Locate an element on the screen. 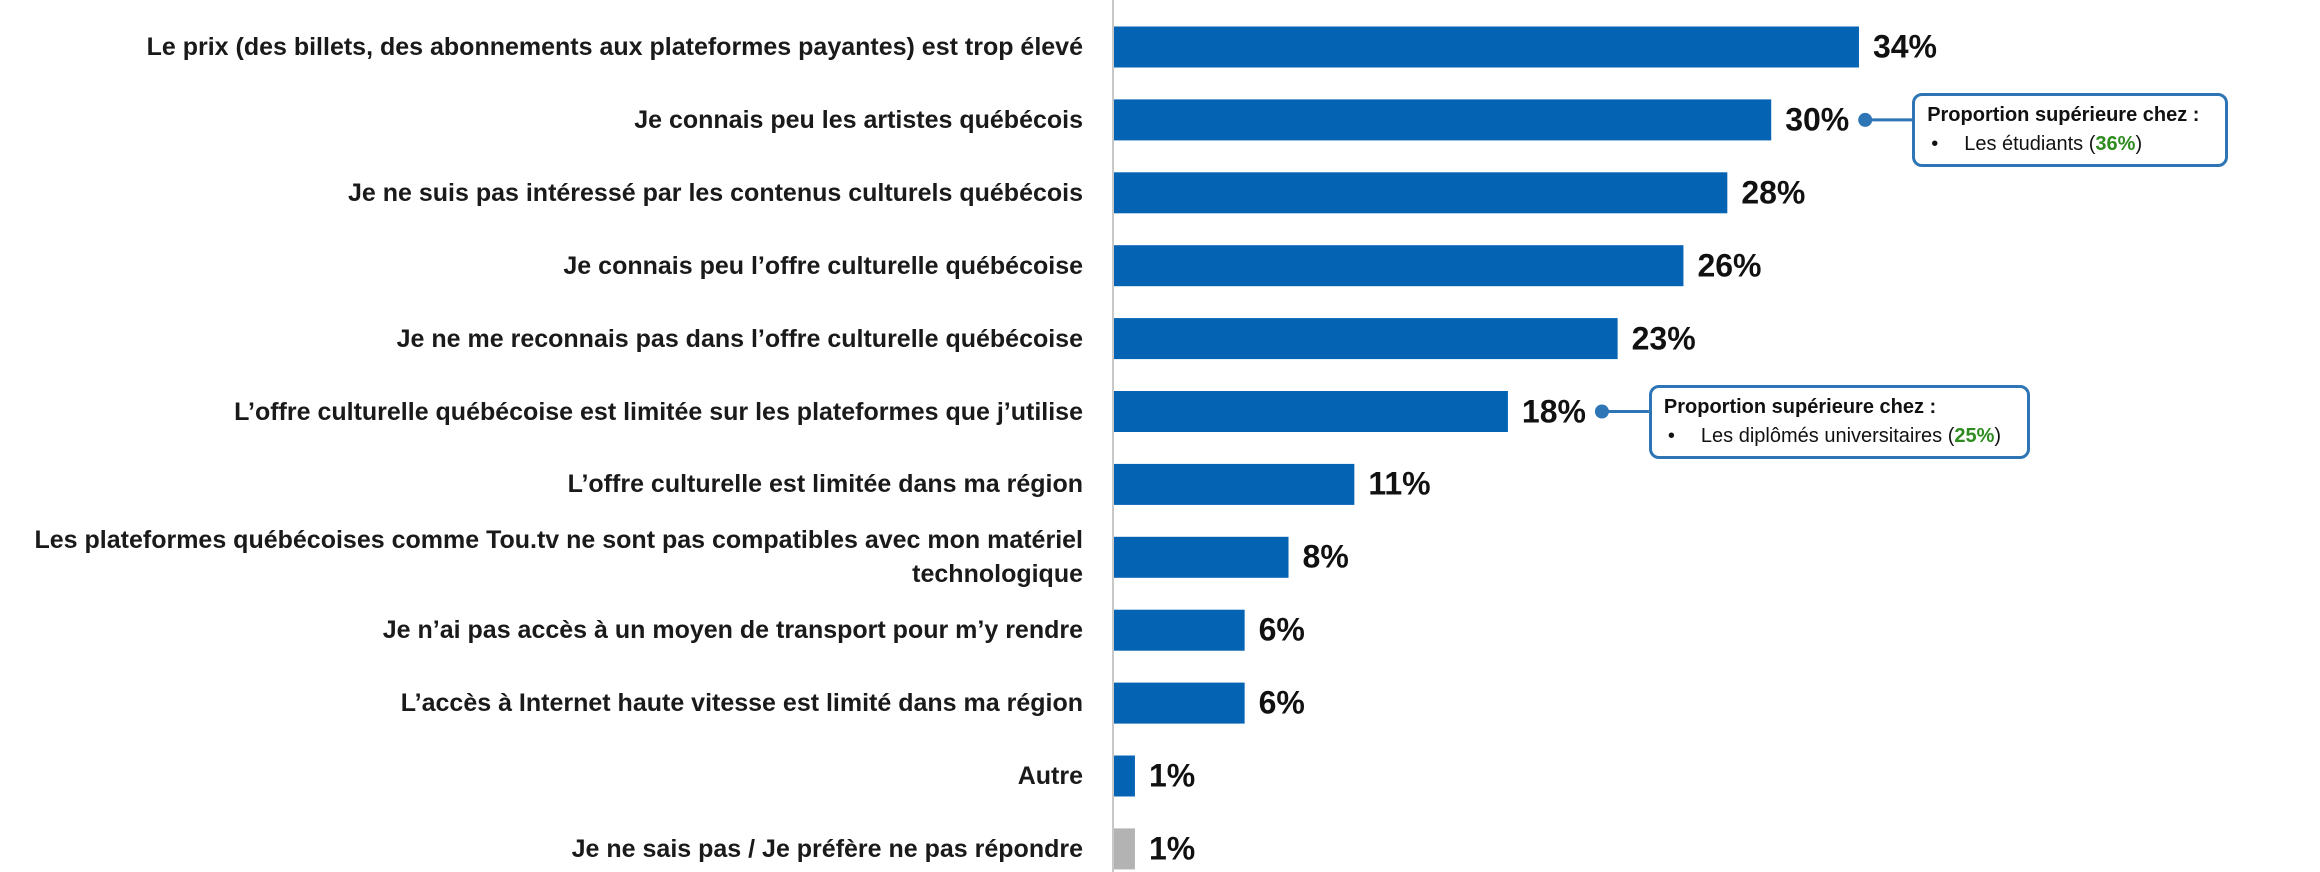 This screenshot has width=2320, height=872. callout-item: Les diplômés universitaires 25% is located at coordinates (1832, 436).